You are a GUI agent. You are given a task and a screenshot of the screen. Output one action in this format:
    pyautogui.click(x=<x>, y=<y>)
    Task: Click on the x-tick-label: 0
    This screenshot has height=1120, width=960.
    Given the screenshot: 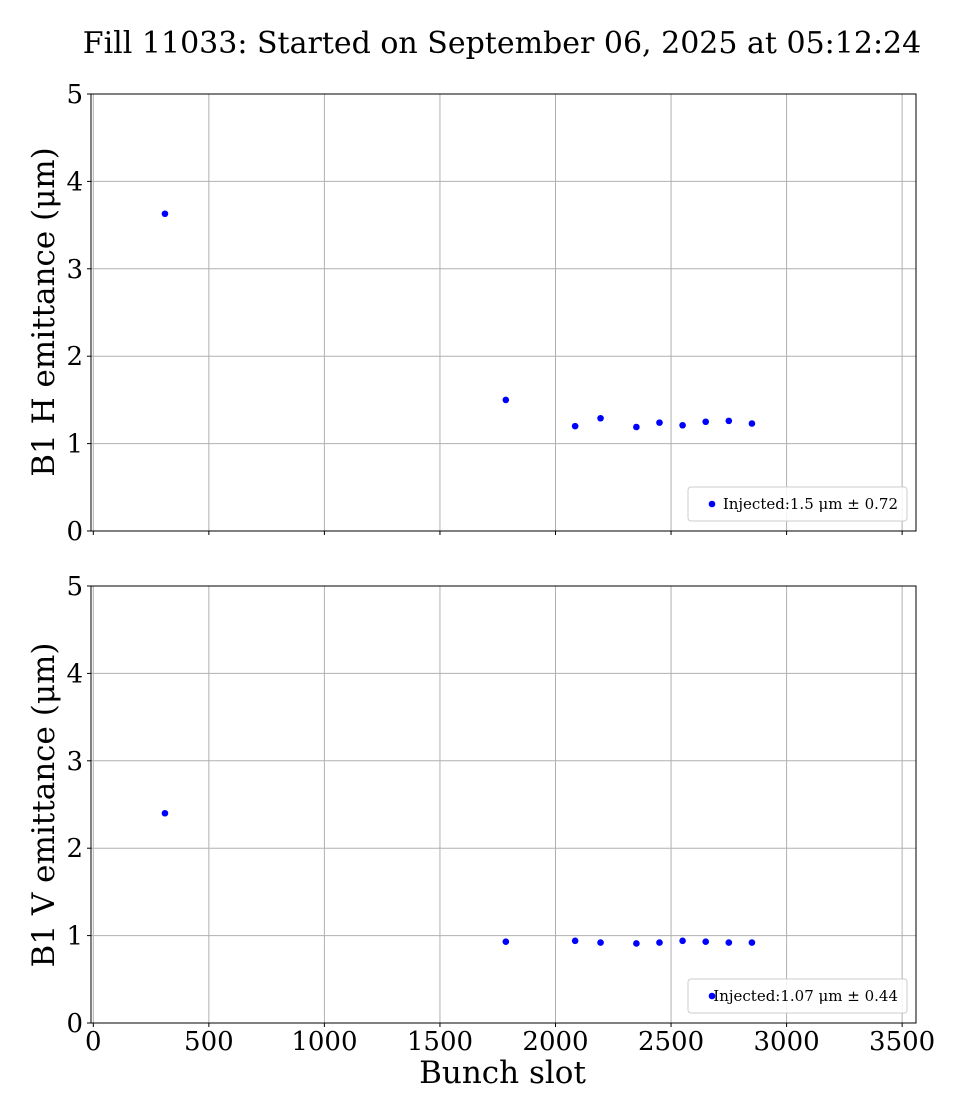 What is the action you would take?
    pyautogui.click(x=93, y=1042)
    